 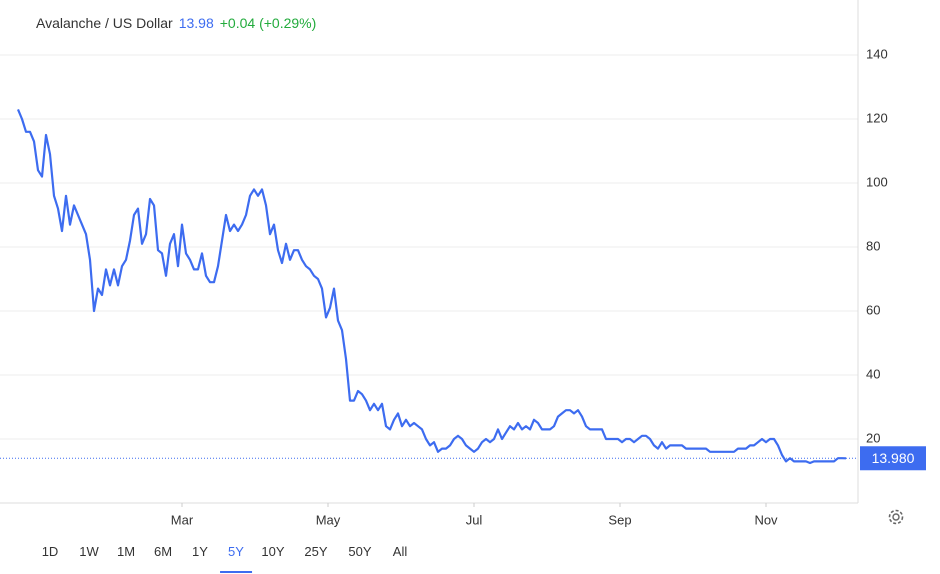 What do you see at coordinates (182, 519) in the screenshot?
I see `x-tick-label: Mar` at bounding box center [182, 519].